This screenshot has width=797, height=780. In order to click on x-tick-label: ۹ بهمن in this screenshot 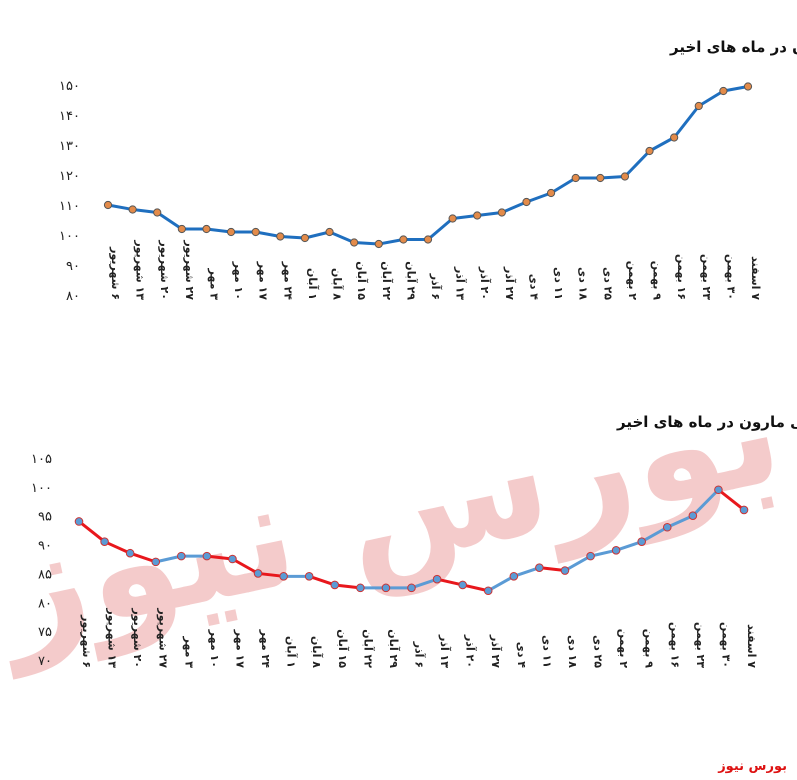, I will do `click(657, 281)`.